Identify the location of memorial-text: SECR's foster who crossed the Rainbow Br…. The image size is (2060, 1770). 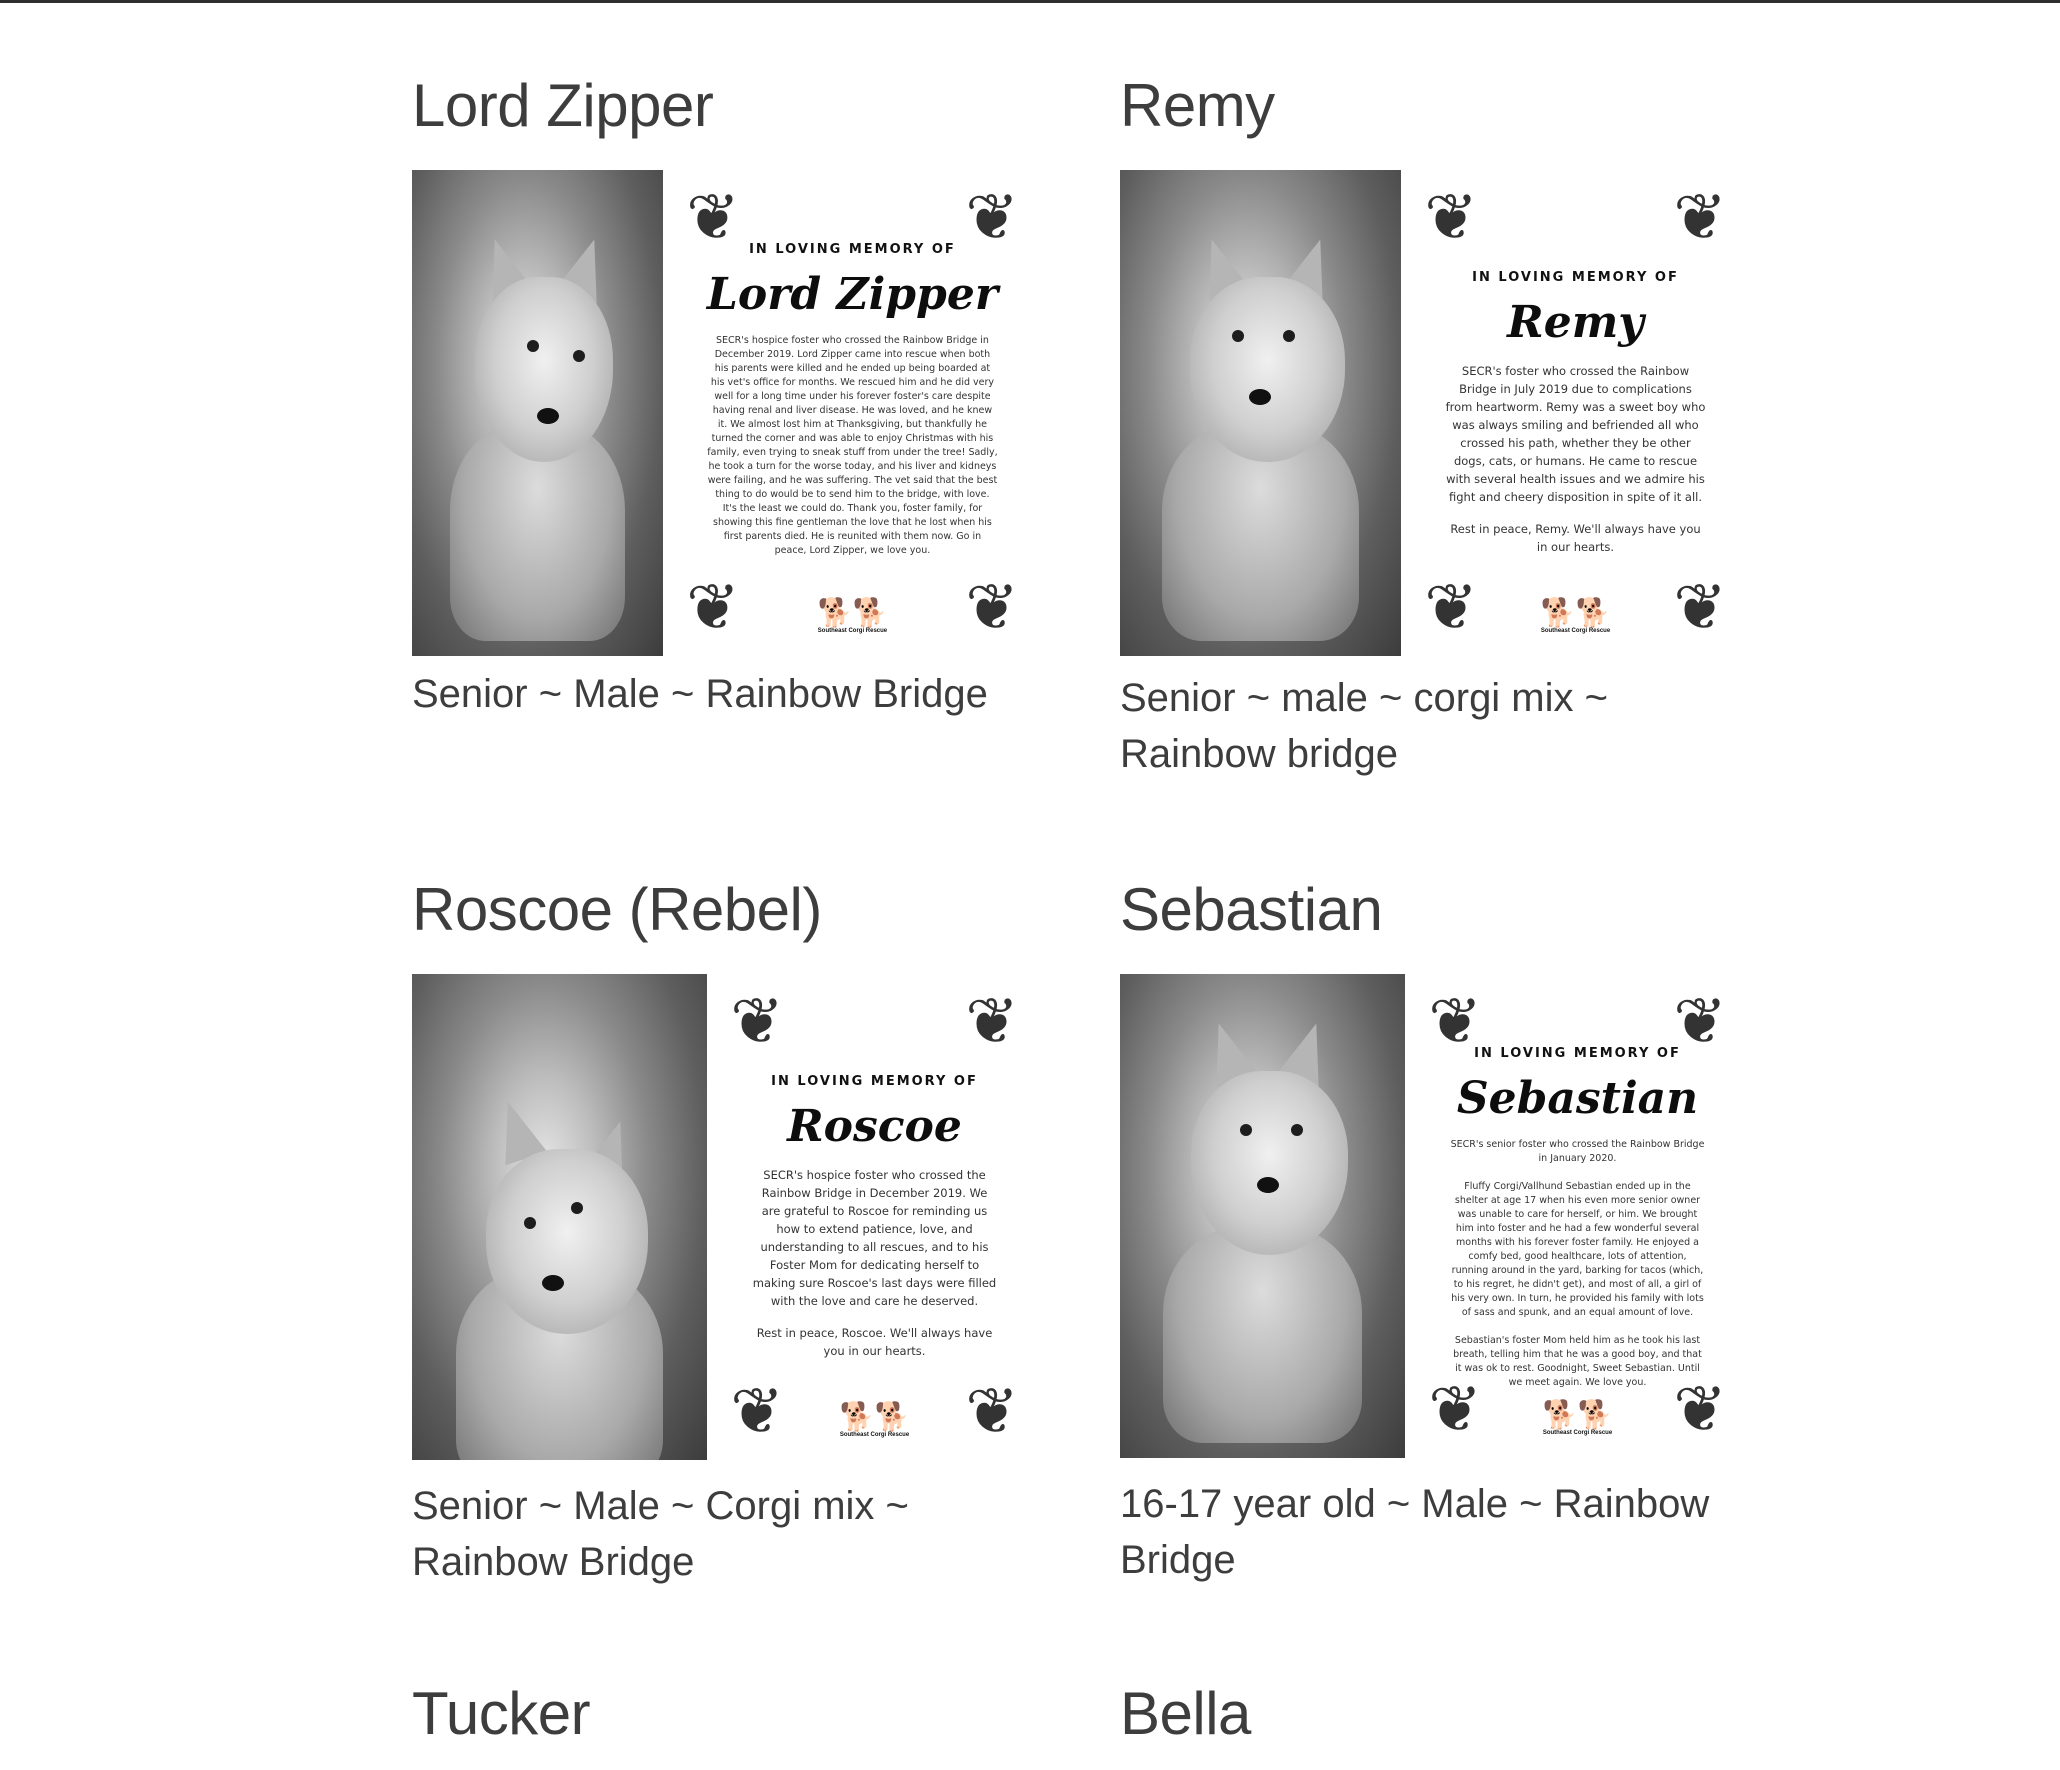
(1575, 434).